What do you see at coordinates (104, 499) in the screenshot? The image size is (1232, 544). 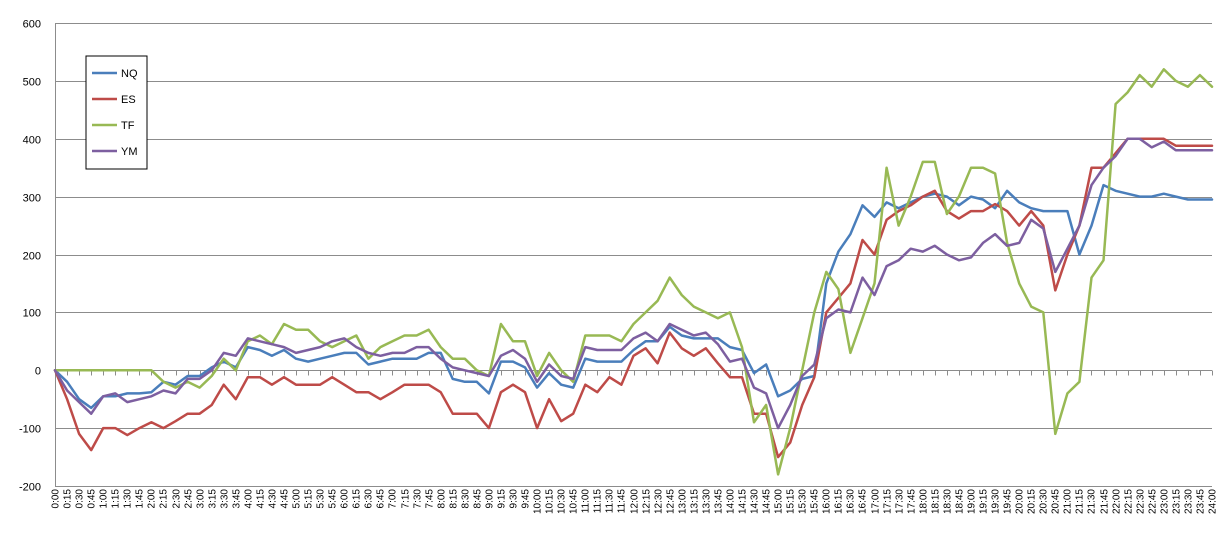 I see `x-tick-label: 1:00` at bounding box center [104, 499].